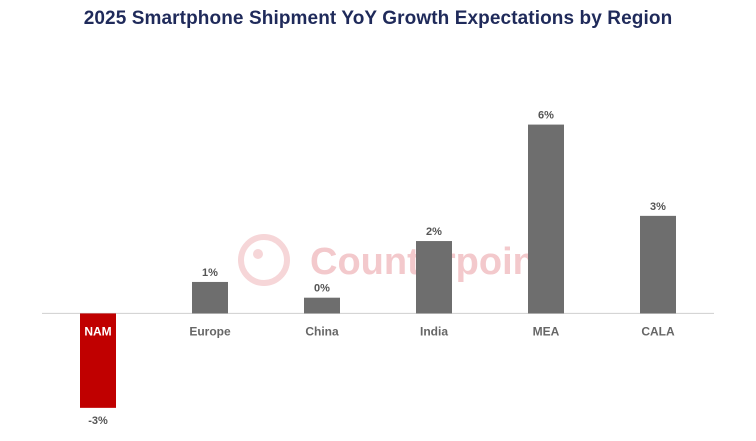 The image size is (756, 441). What do you see at coordinates (210, 331) in the screenshot?
I see `category-label-europe: Europe` at bounding box center [210, 331].